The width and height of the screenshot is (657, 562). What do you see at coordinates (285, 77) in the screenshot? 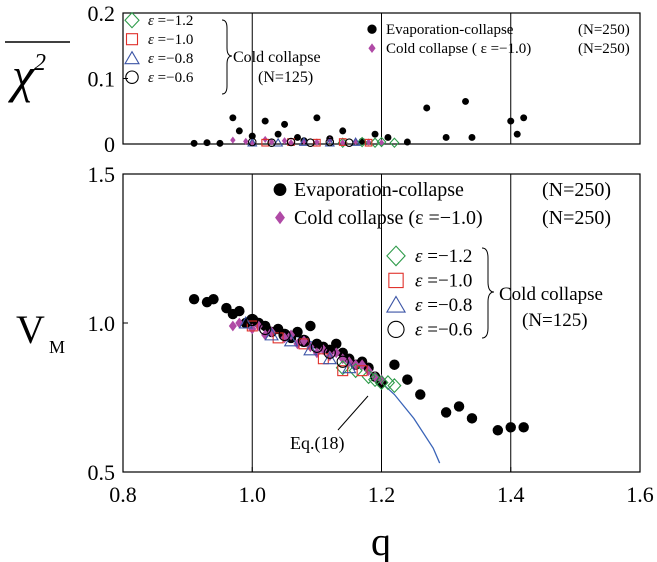
I see `chi2-legend-group-n: (N=125)` at bounding box center [285, 77].